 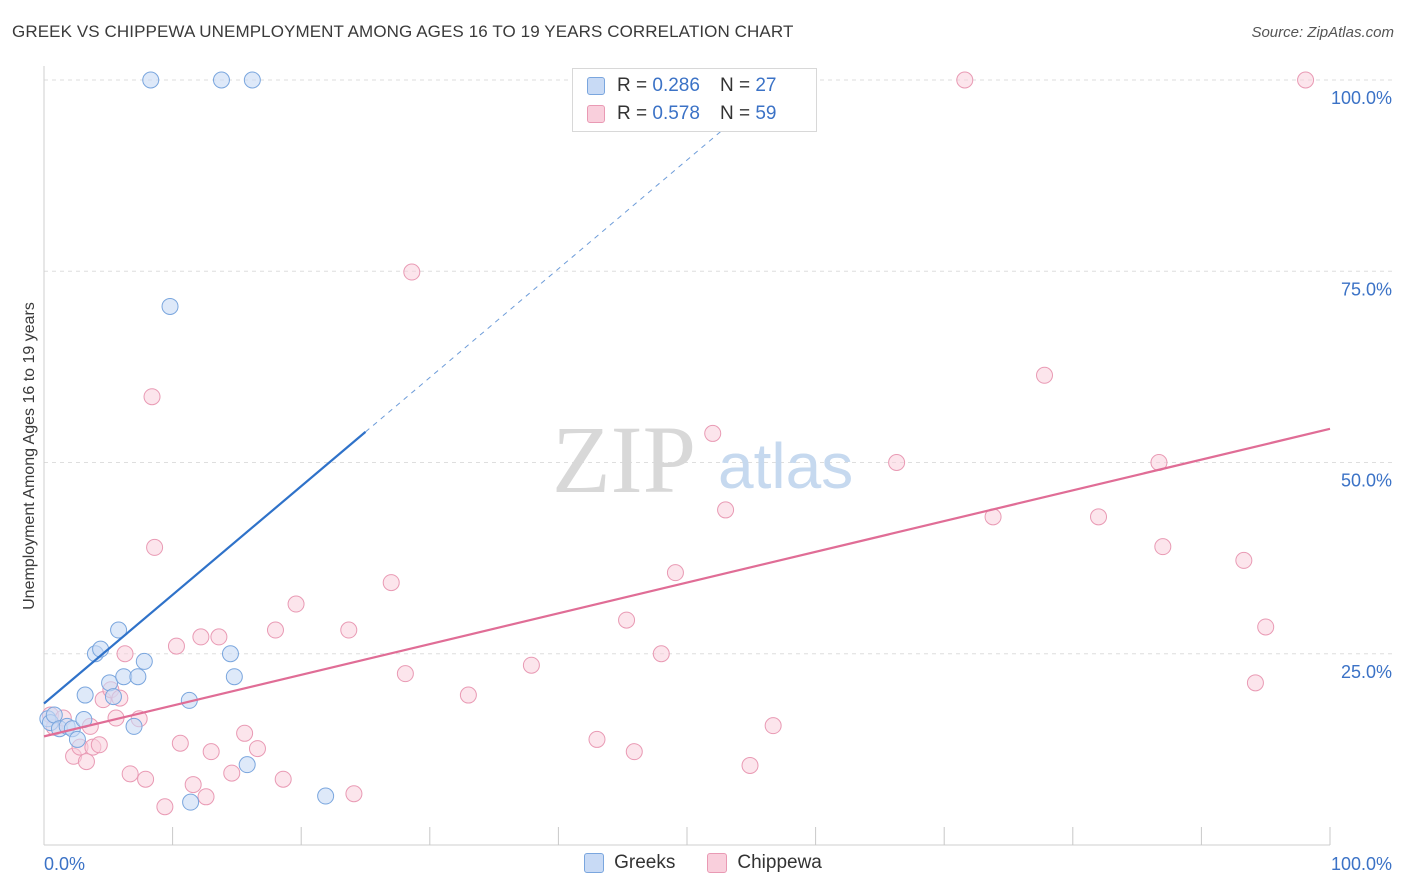 I want to click on legend-row-greeks: R = 0.286 N = 27, so click(x=681, y=86).